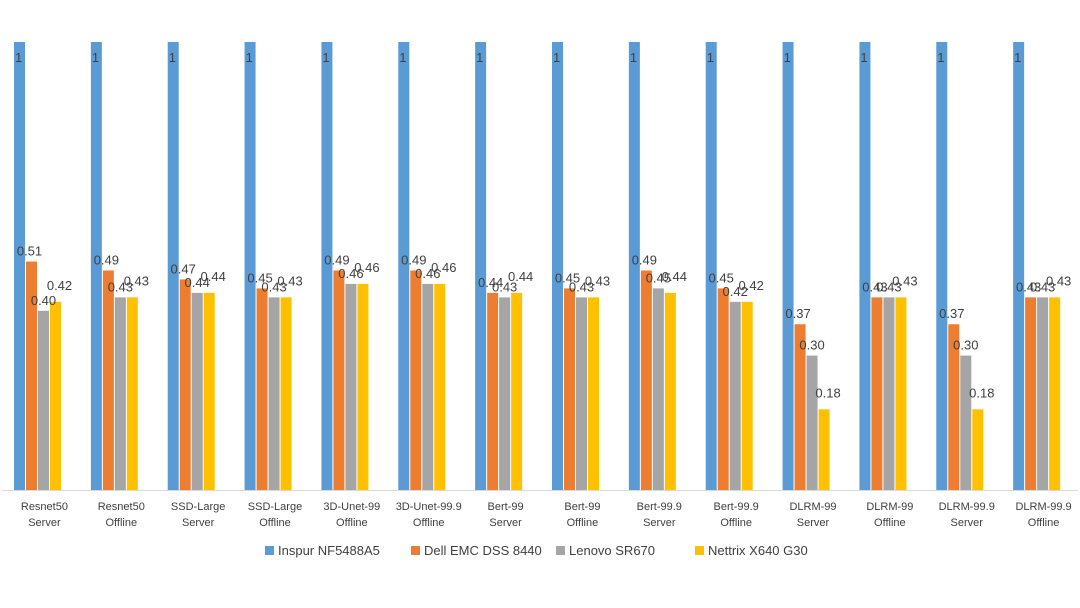 The width and height of the screenshot is (1080, 608). I want to click on data-label-3-6: 0.46, so click(427, 273).